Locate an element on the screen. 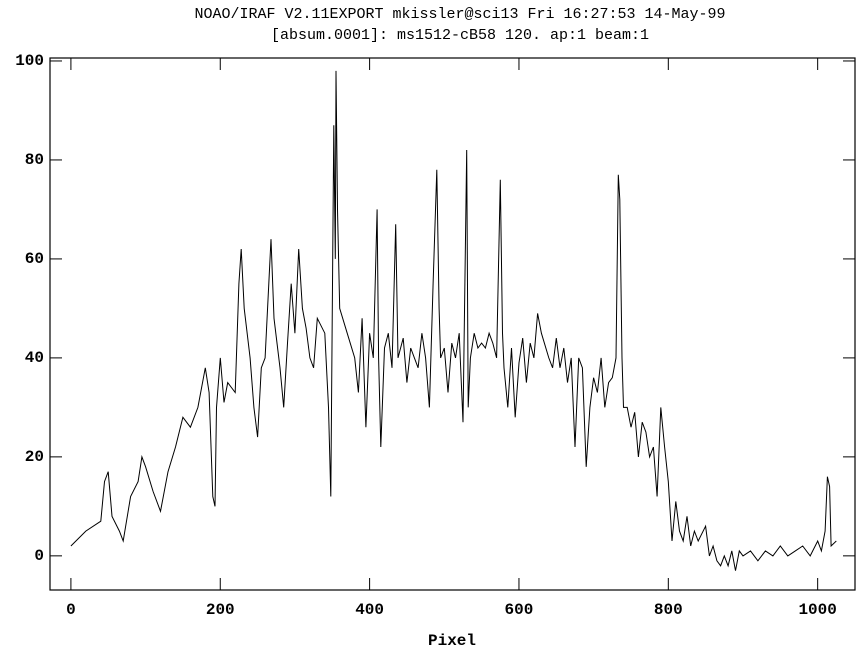  x-tick-label: 800 is located at coordinates (668, 610).